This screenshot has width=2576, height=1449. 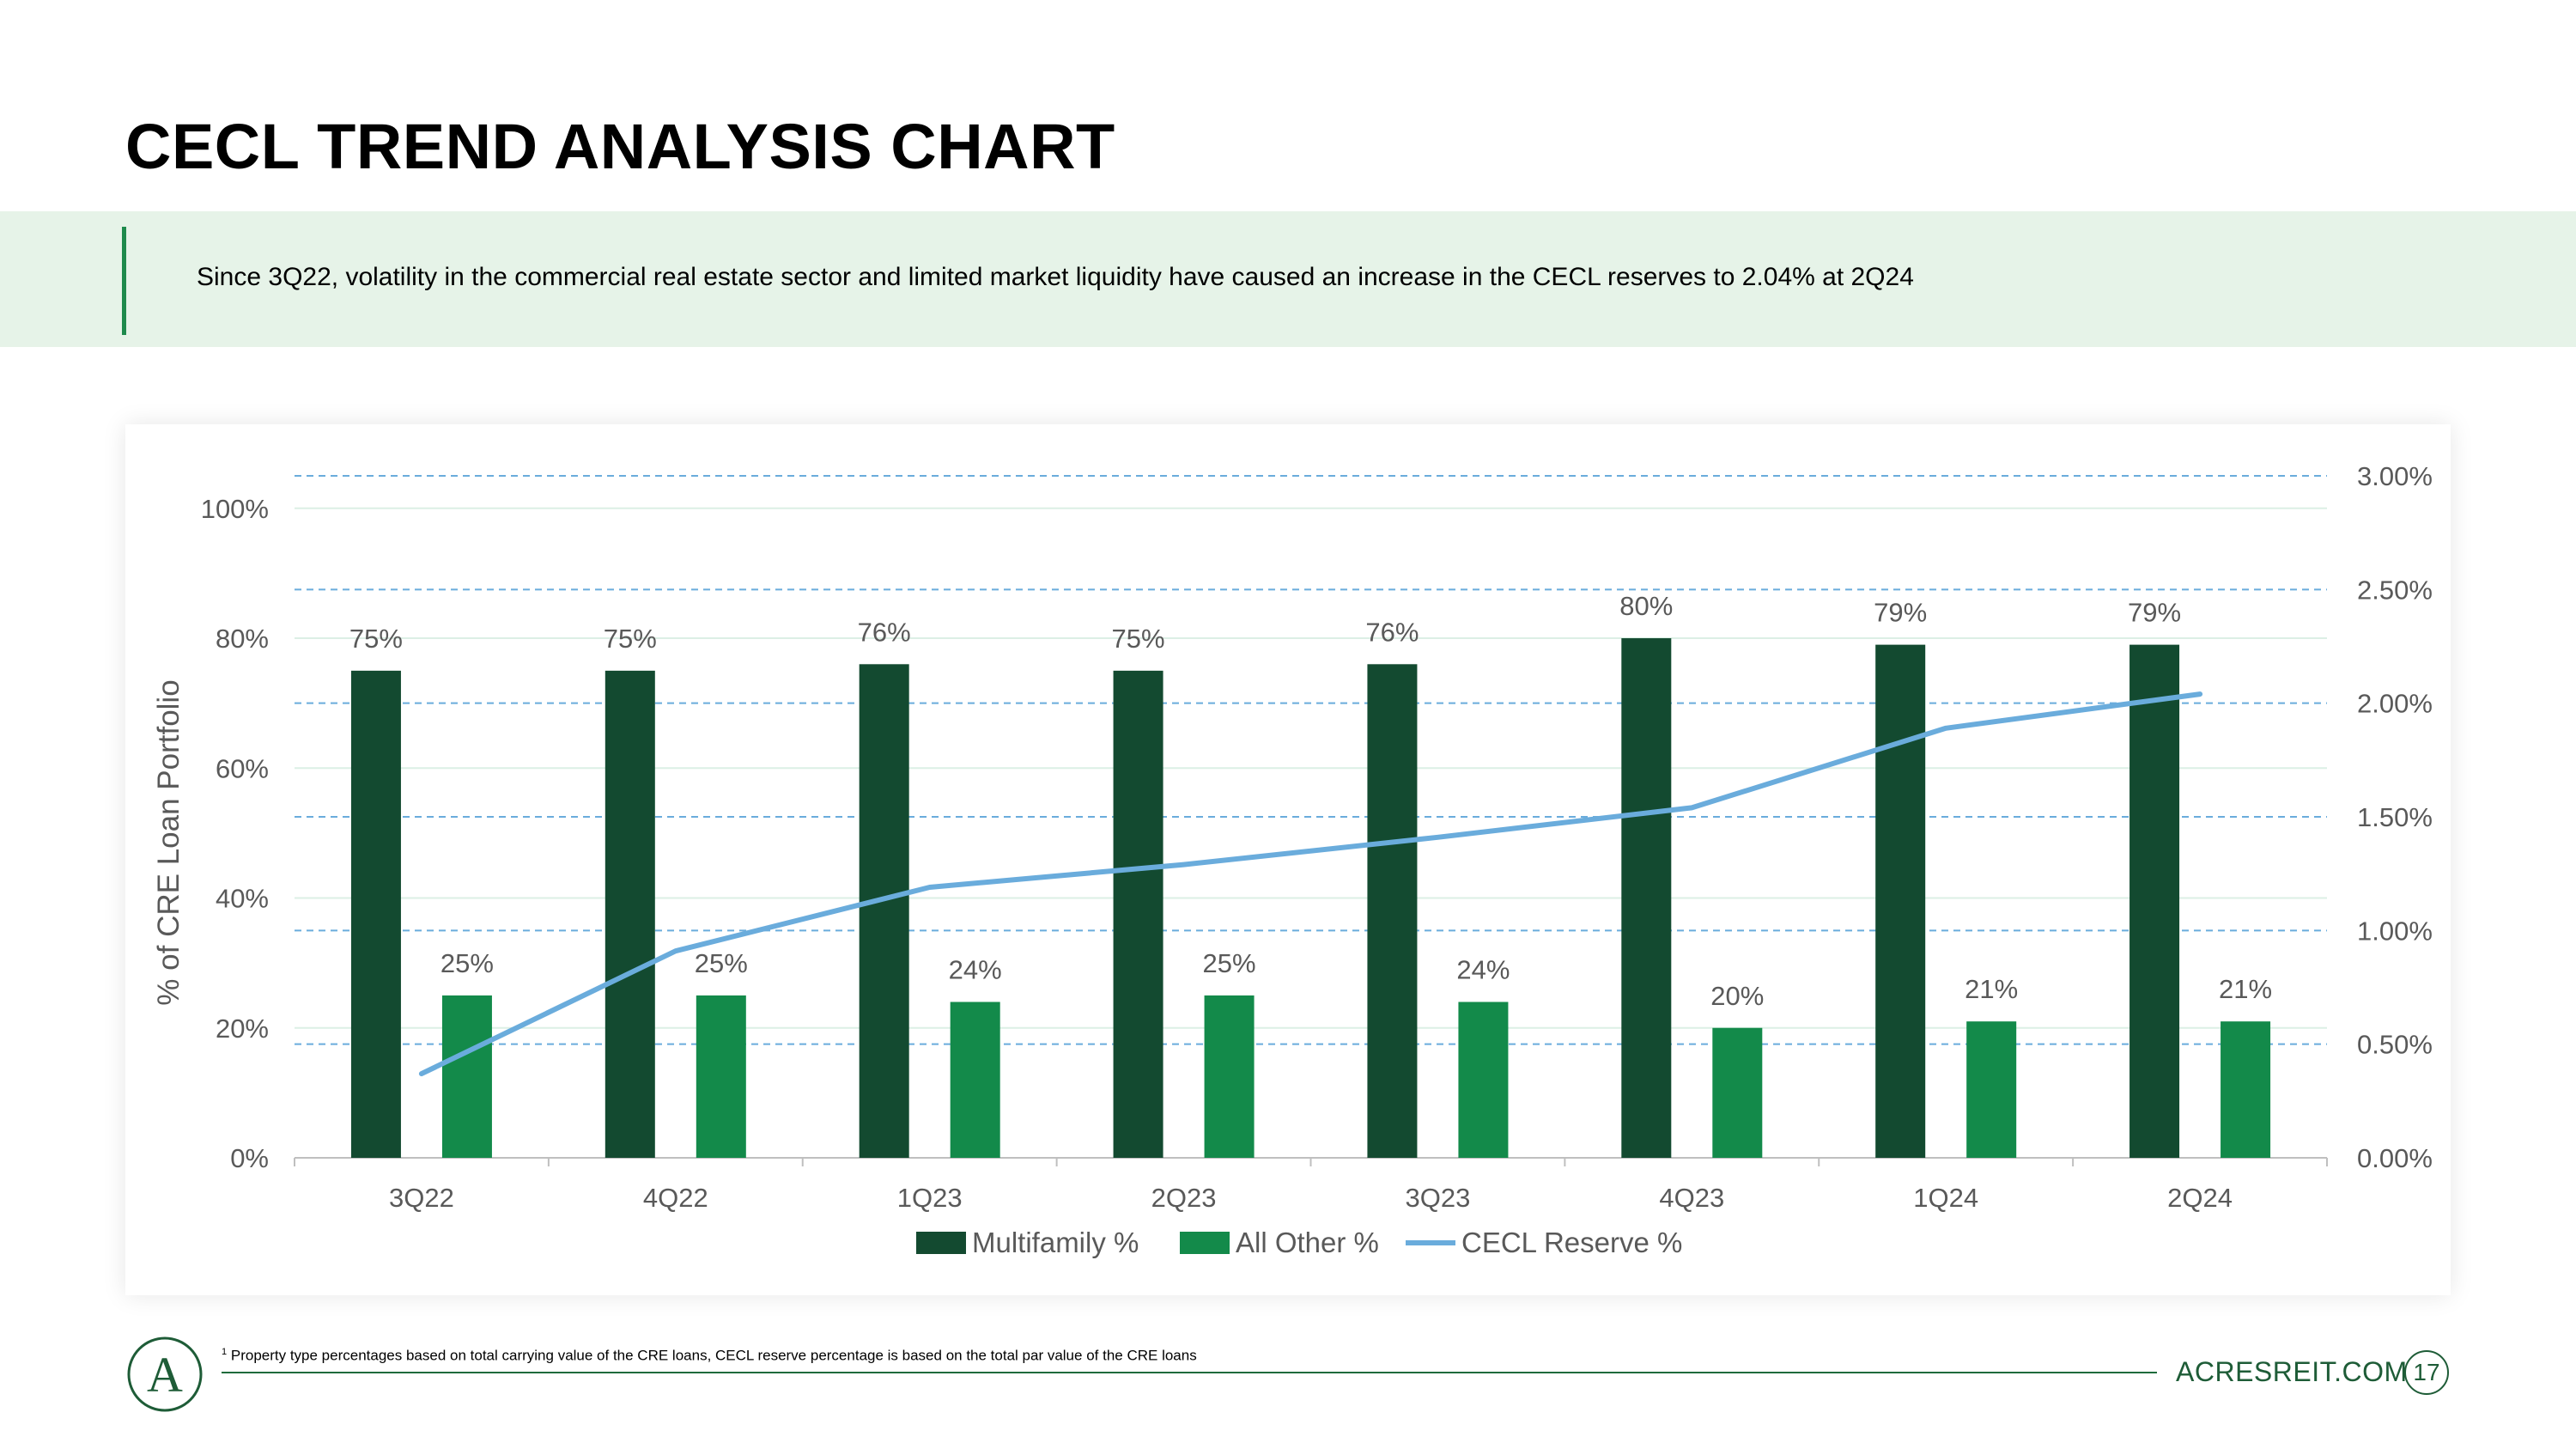 I want to click on x-tick-label: 2Q24, so click(x=2200, y=1198).